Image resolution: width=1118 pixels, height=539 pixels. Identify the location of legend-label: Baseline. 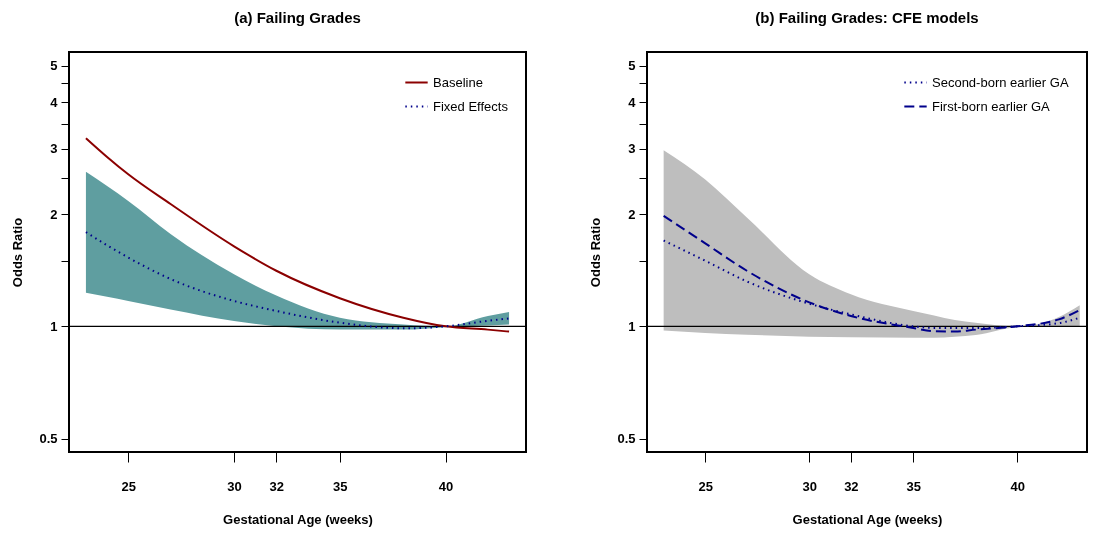
(458, 82).